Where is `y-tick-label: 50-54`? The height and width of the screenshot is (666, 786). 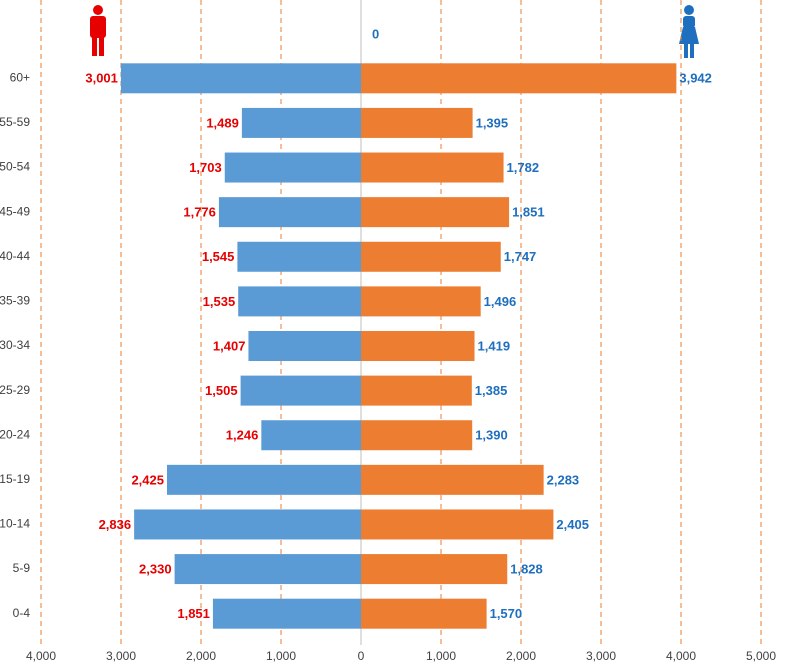
y-tick-label: 50-54 is located at coordinates (15, 167).